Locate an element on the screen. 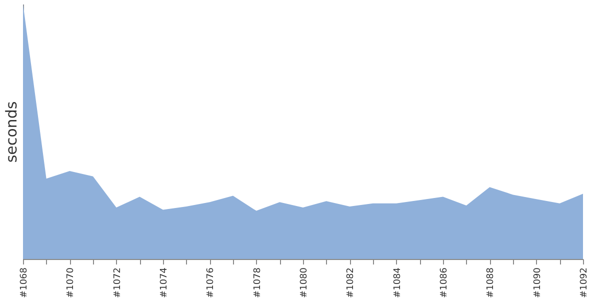 This screenshot has width=600, height=300. x-tick-label: #1086 is located at coordinates (445, 282).